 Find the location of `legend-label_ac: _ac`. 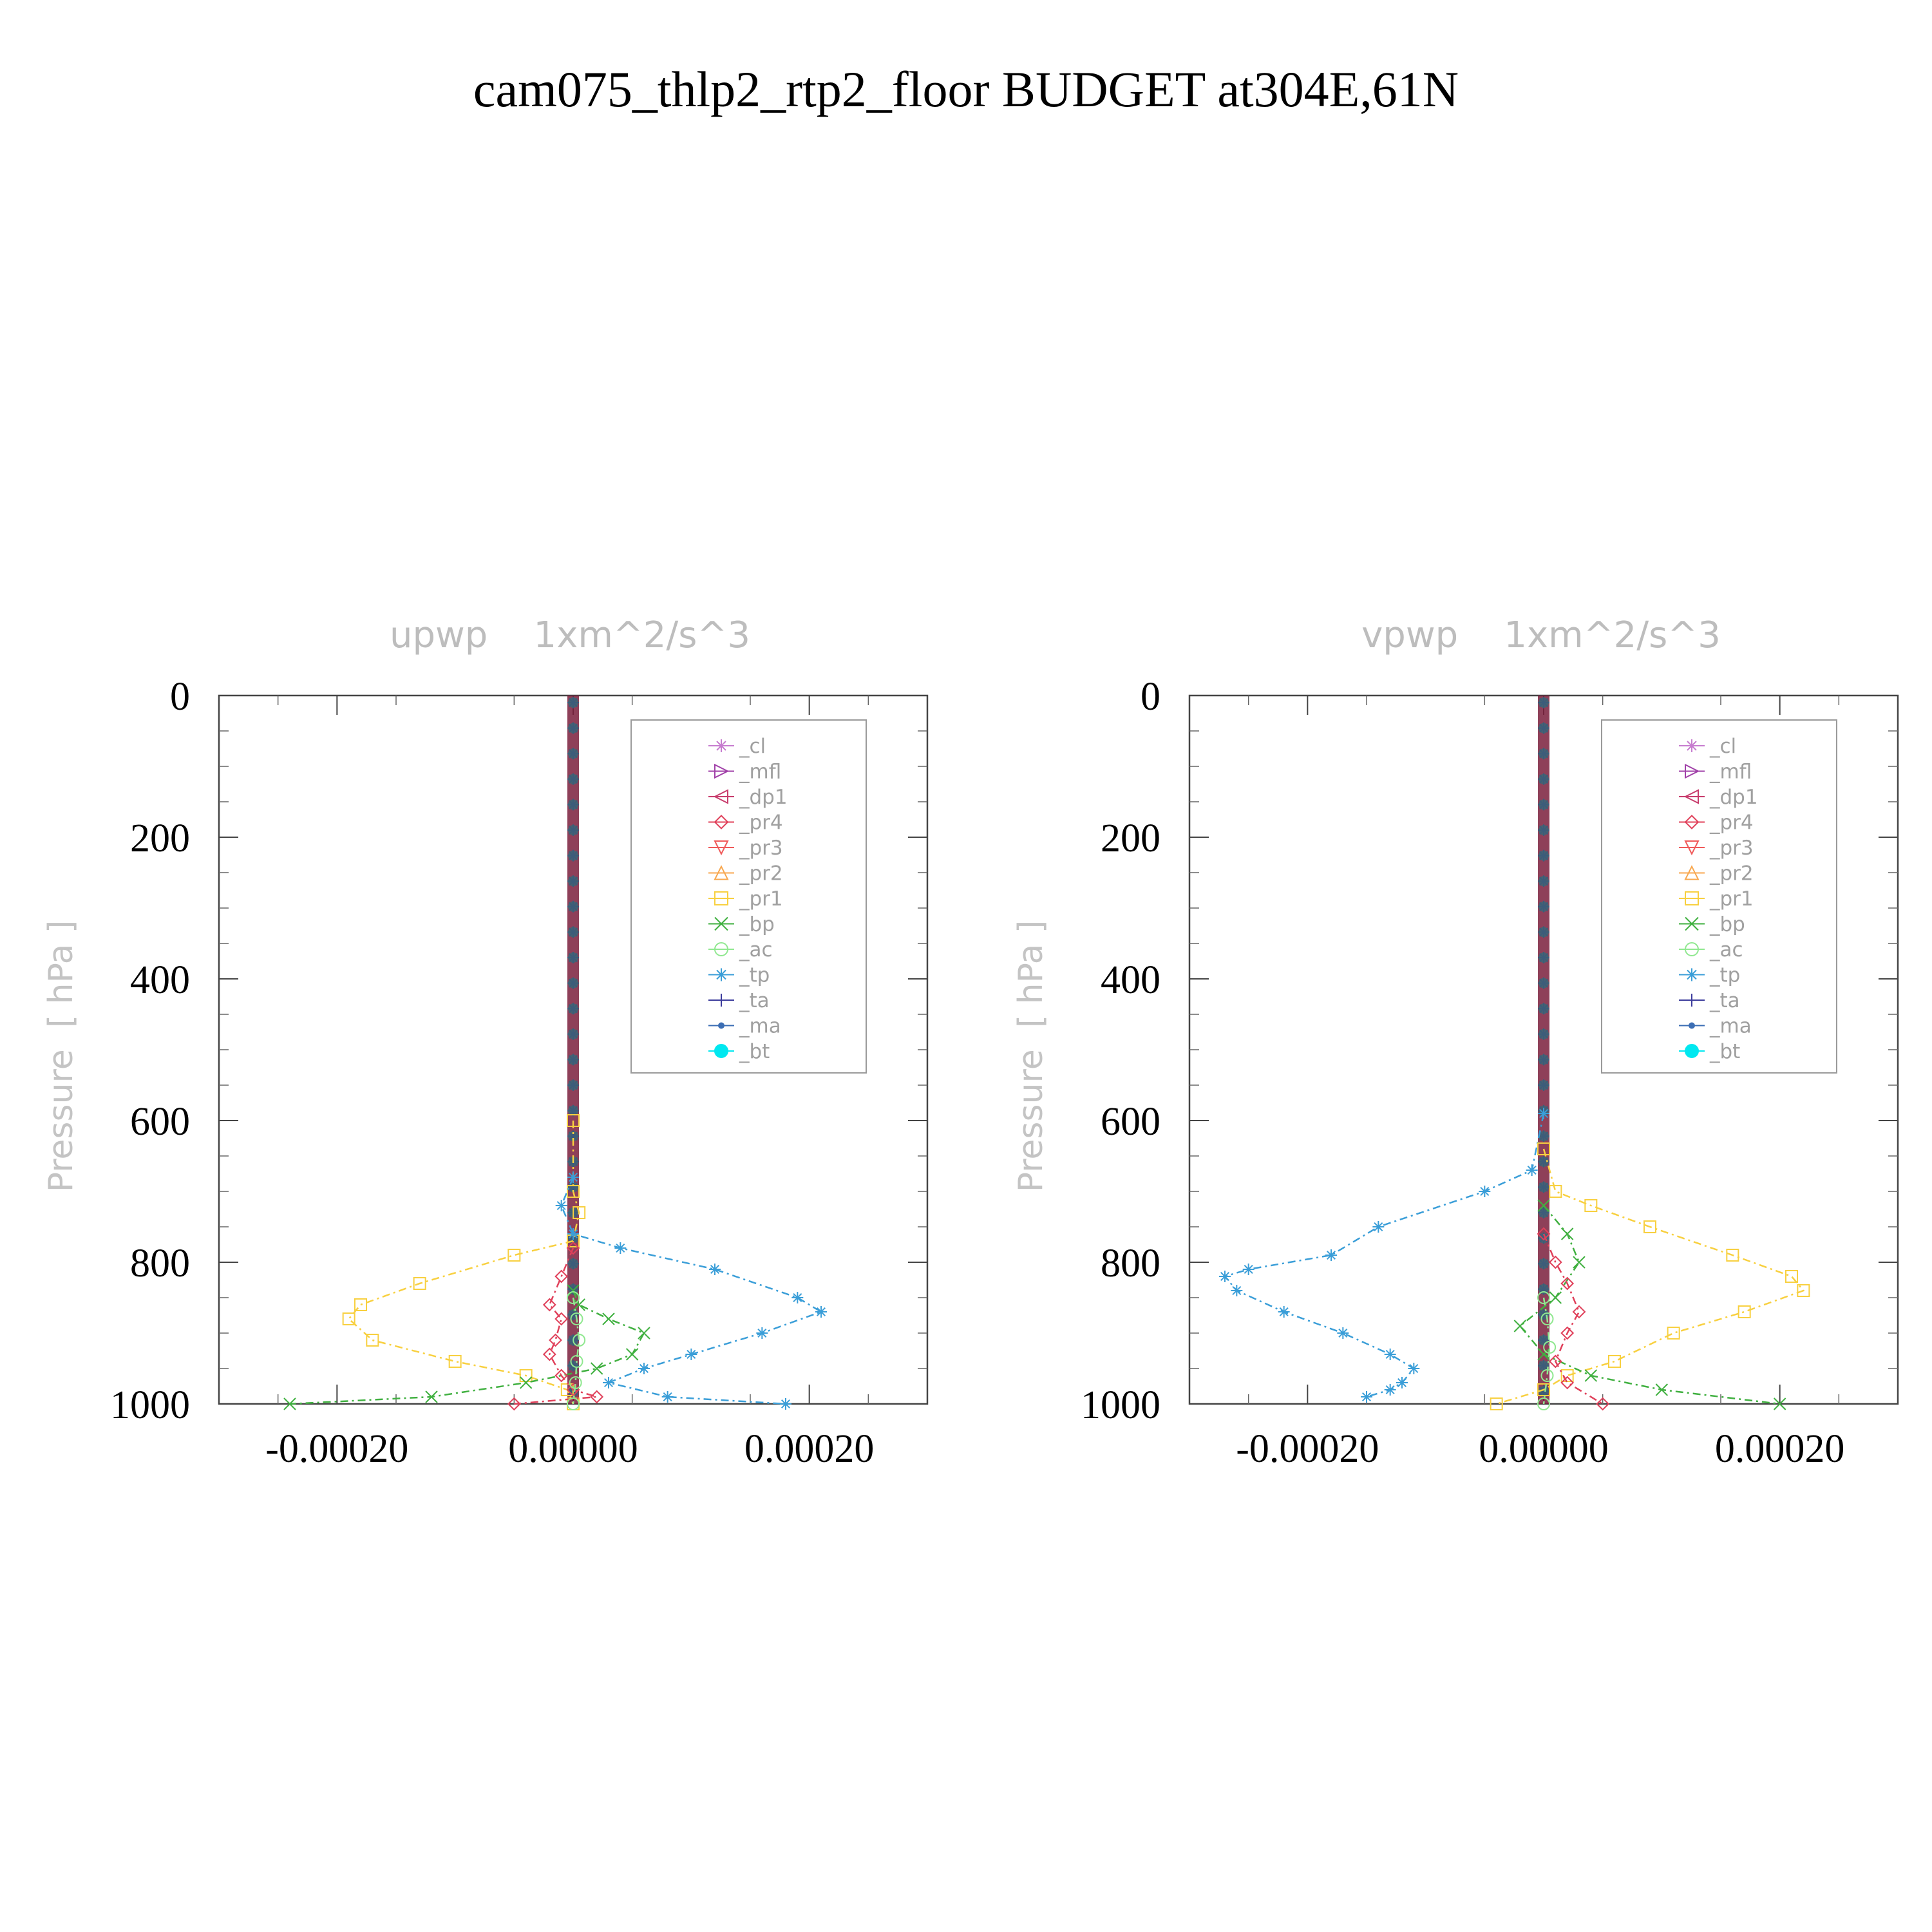

legend-label_ac: _ac is located at coordinates (756, 949).